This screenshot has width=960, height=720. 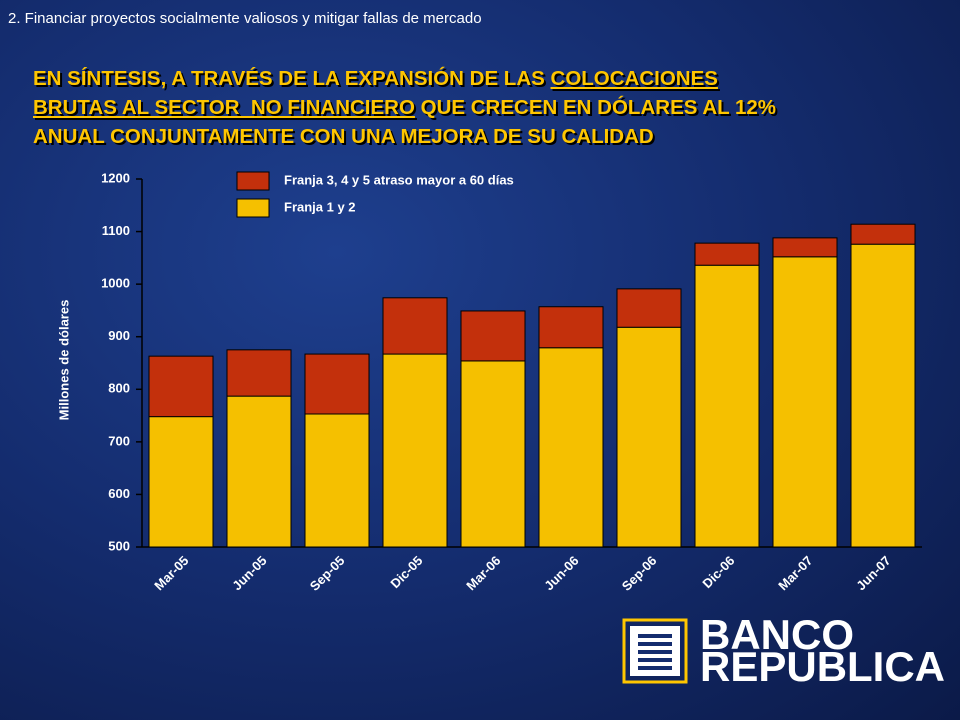 I want to click on x-tick-label: Mar-06, so click(x=483, y=573).